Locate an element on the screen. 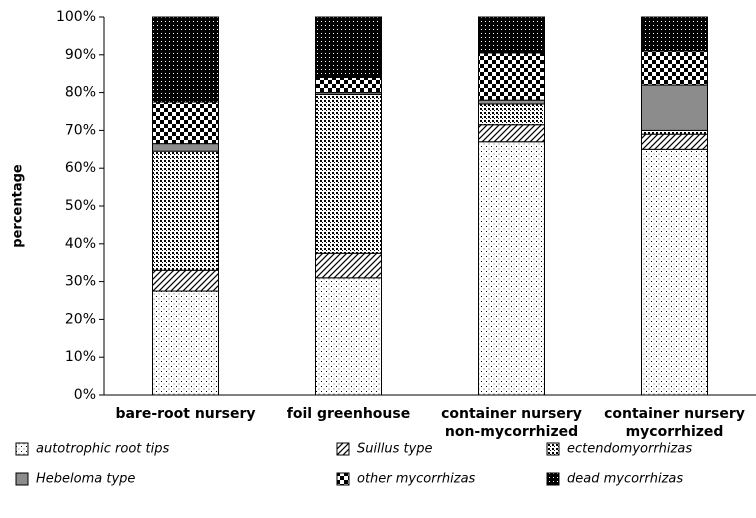 The width and height of the screenshot is (756, 518). x-tick-label: mycorrhized is located at coordinates (675, 432).